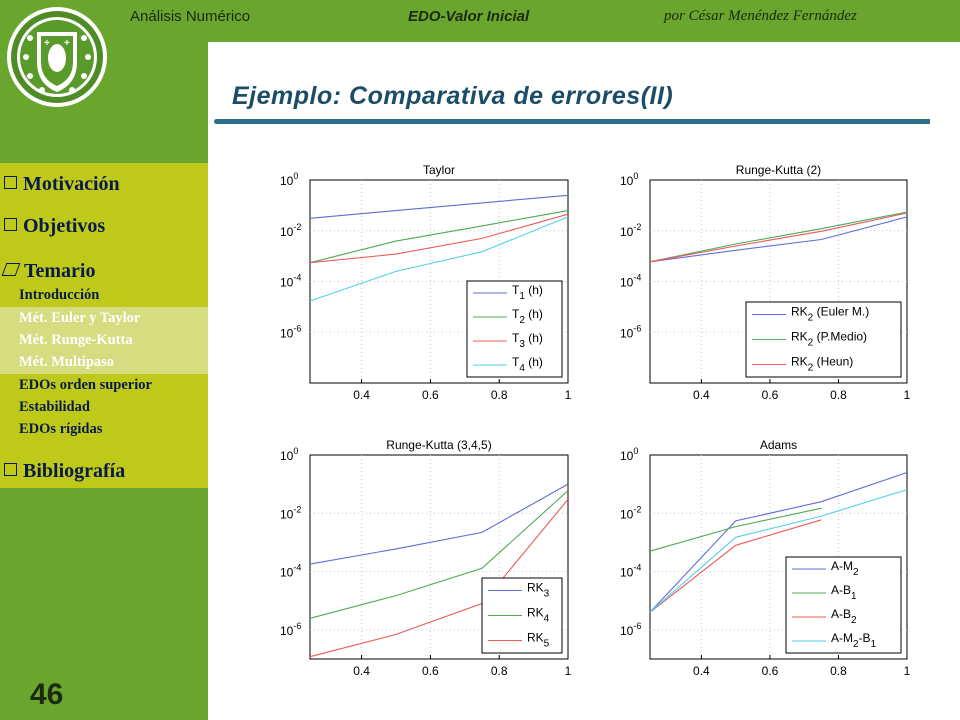 This screenshot has width=960, height=720. What do you see at coordinates (71, 184) in the screenshot?
I see `menu-item-label: Motivación` at bounding box center [71, 184].